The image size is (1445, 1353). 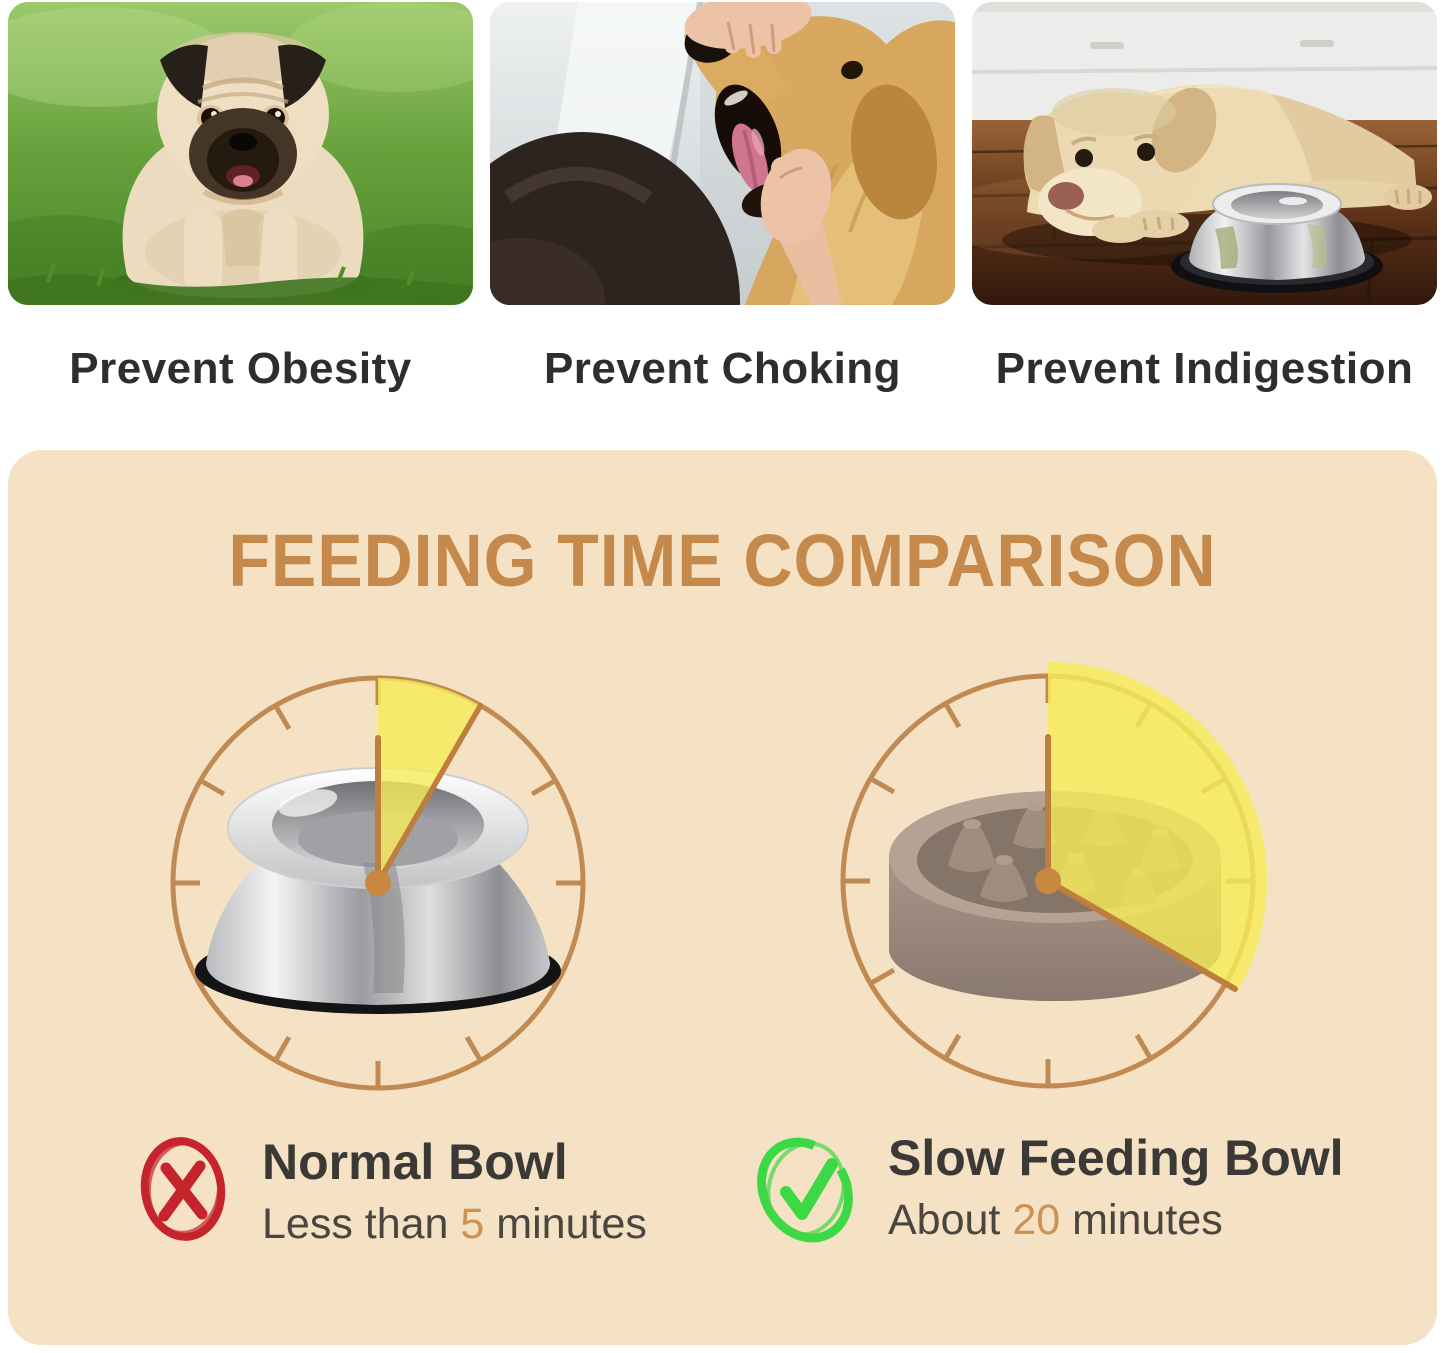 I want to click on clock-20-minutes, so click(x=1054, y=875).